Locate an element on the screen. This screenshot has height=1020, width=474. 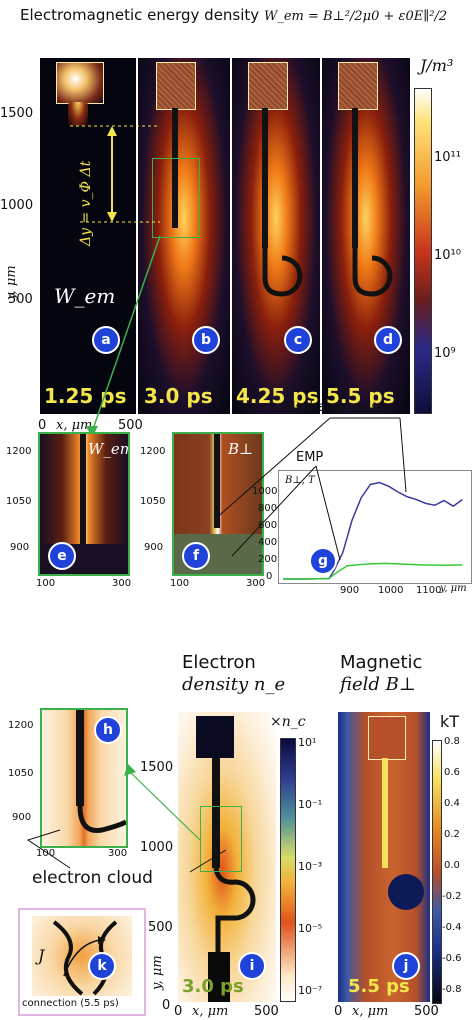
f-x-tick: 100 is located at coordinates (180, 583).